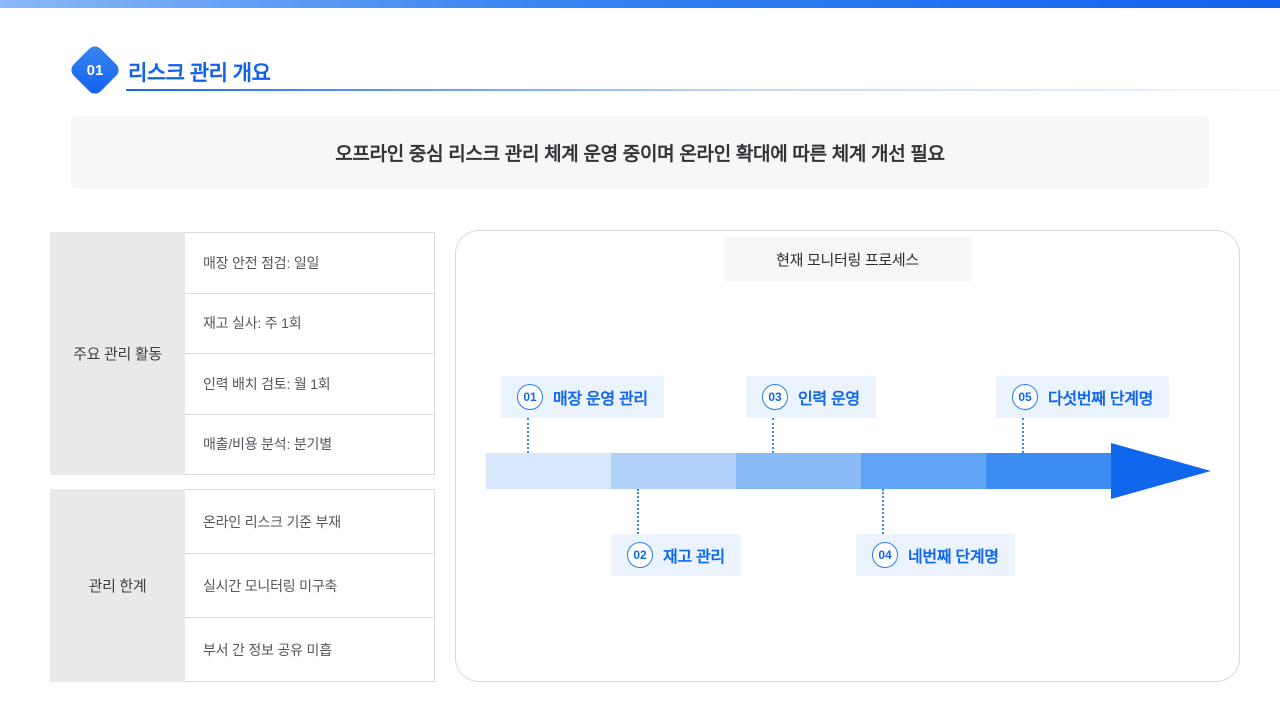 The image size is (1280, 720). I want to click on table-row: 부서 간 정보 공유 미흡, so click(310, 650).